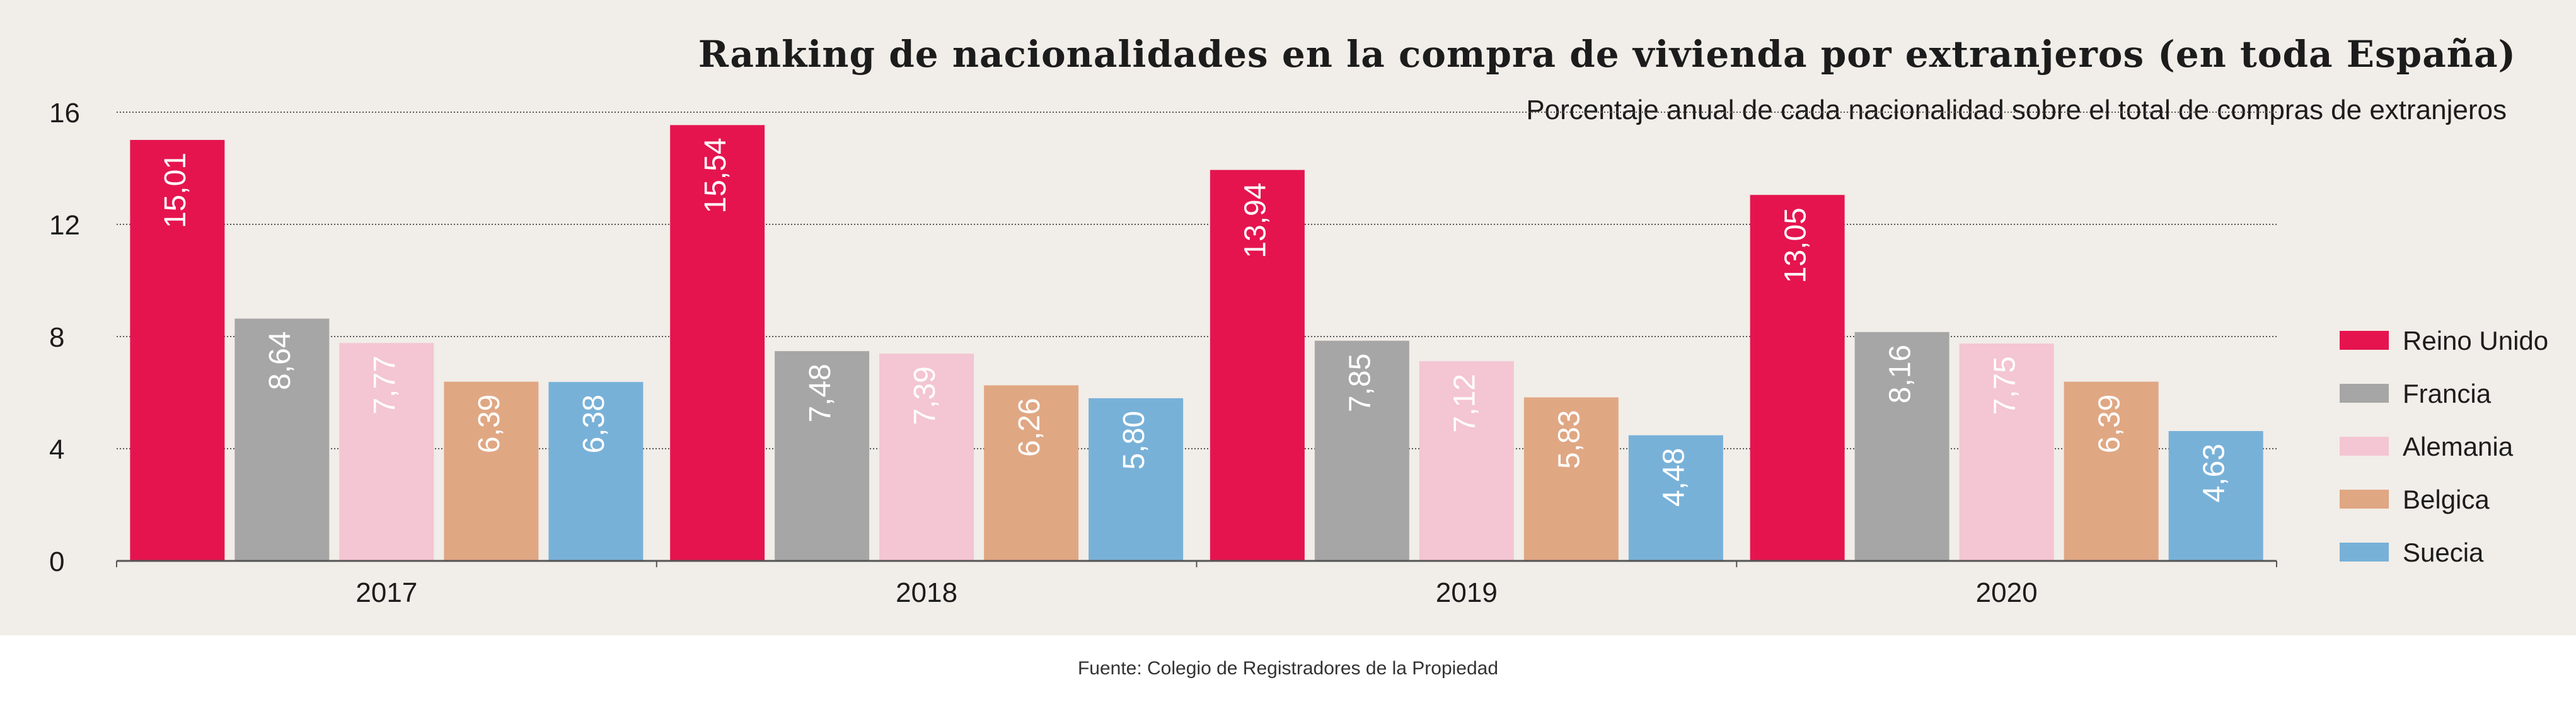  What do you see at coordinates (715, 175) in the screenshot?
I see `data-label: 15,54` at bounding box center [715, 175].